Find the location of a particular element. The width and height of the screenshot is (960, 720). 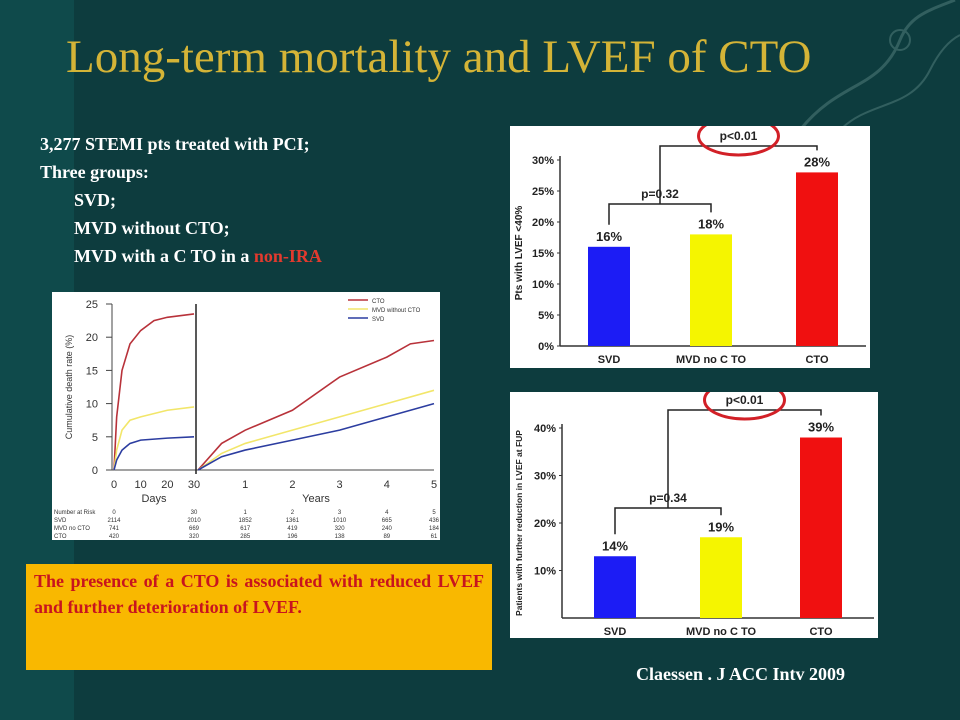

group-mvd-with-cto: MVD with a C TO in a non-IRA is located at coordinates (181, 256).